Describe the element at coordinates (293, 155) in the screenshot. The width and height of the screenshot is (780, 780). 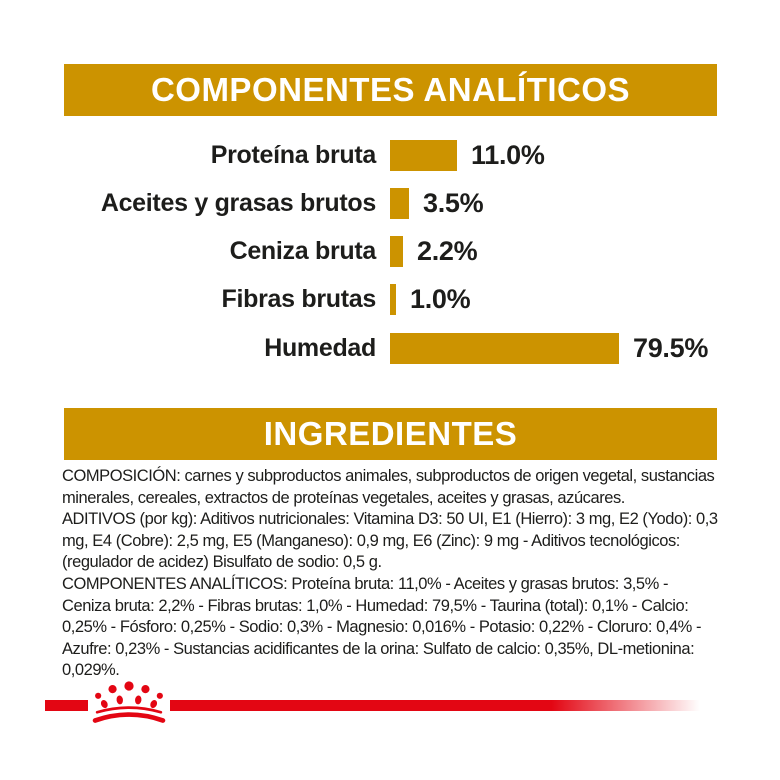
I see `chart-category-label: Proteína bruta` at that location.